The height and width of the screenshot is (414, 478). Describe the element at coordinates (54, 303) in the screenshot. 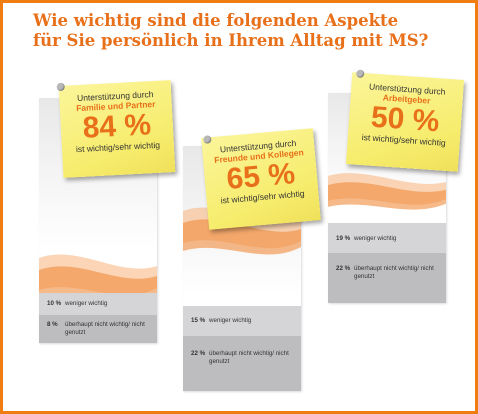

I see `pct-weniger-wichtig: 10 %` at that location.